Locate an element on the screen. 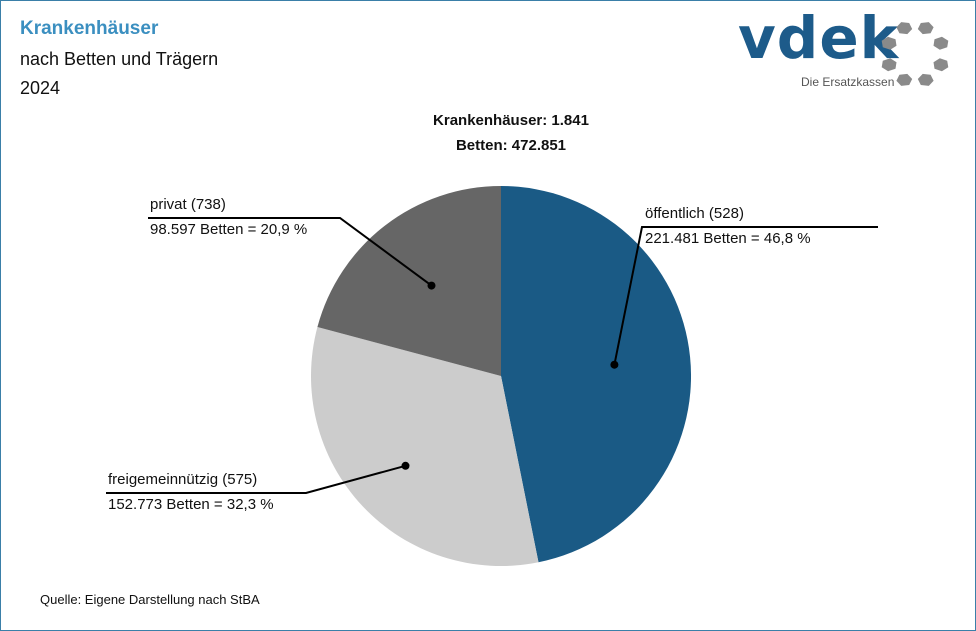  vdek-logo: vdek Die Ersatzkassen is located at coordinates (848, 47).